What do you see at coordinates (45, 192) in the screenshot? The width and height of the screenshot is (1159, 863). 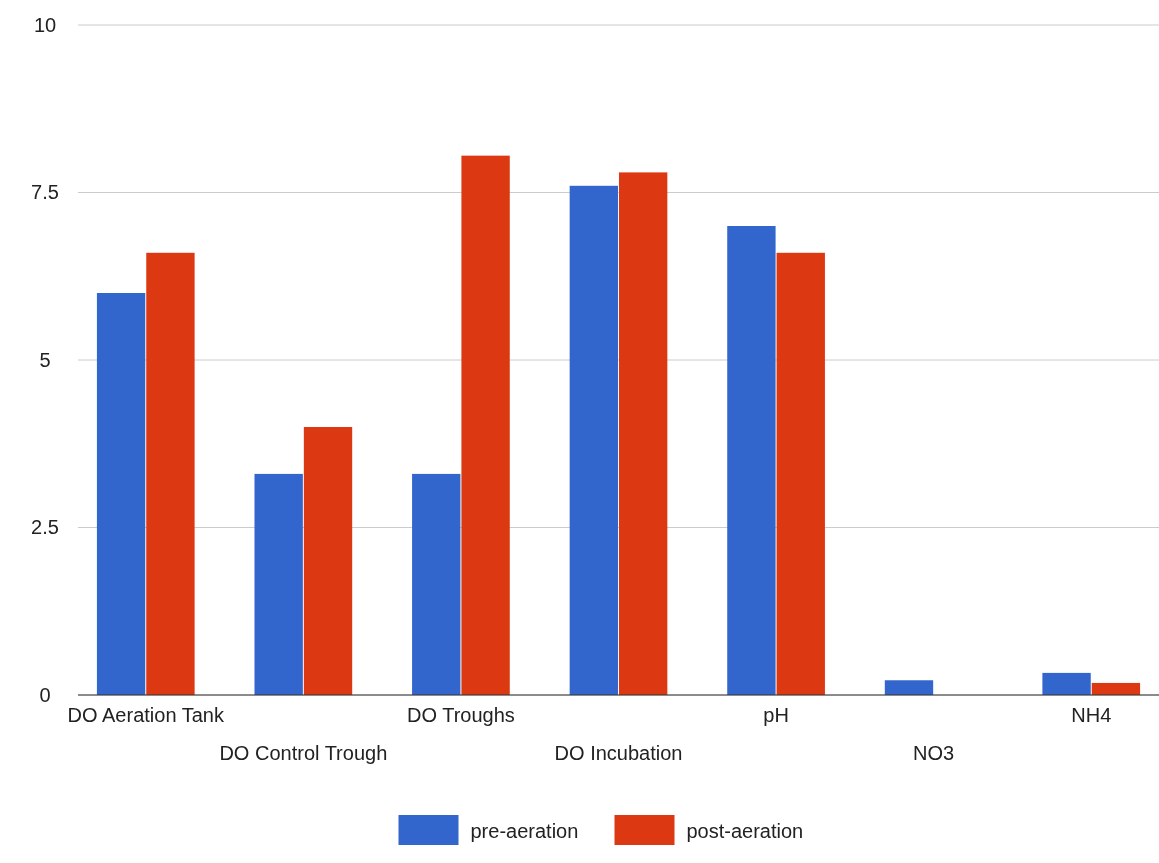 I see `y-tick-label: 7.5` at bounding box center [45, 192].